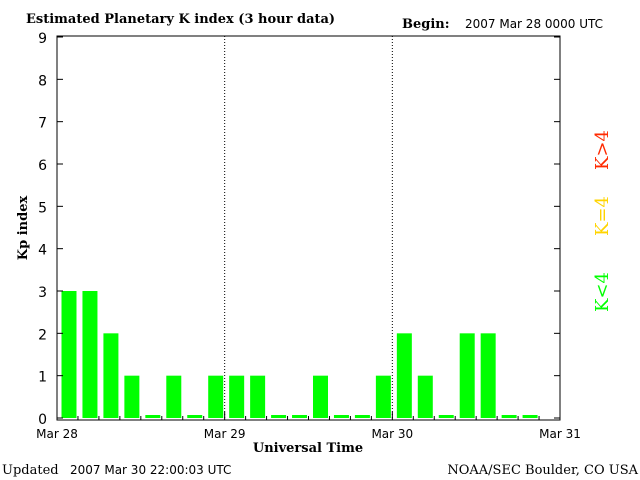 The width and height of the screenshot is (640, 480). Describe the element at coordinates (42, 378) in the screenshot. I see `y-tick-label: 1` at that location.